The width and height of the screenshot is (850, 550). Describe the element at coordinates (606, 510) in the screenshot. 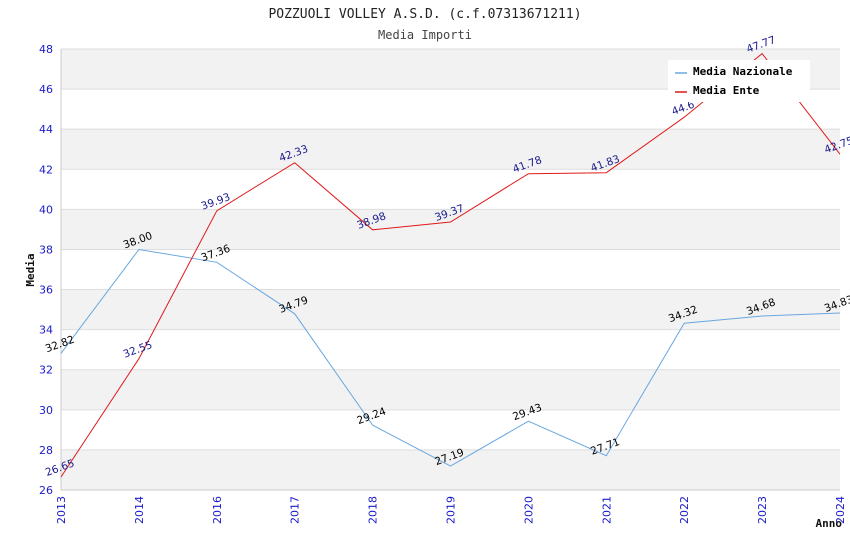

I see `x-tick-label: 2021` at that location.